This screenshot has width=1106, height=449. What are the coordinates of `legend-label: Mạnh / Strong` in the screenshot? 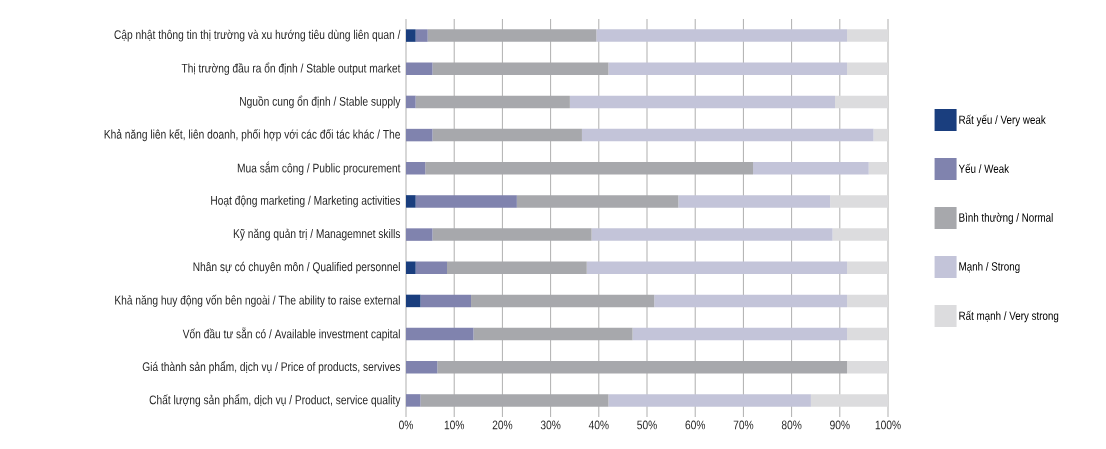 It's located at (989, 267).